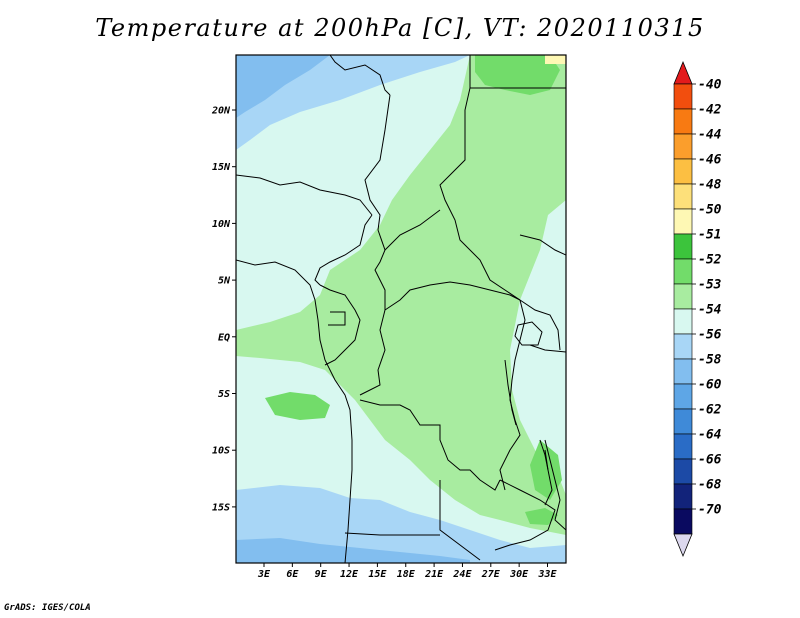  What do you see at coordinates (710, 110) in the screenshot?
I see `colorbar-label: -42` at bounding box center [710, 110].